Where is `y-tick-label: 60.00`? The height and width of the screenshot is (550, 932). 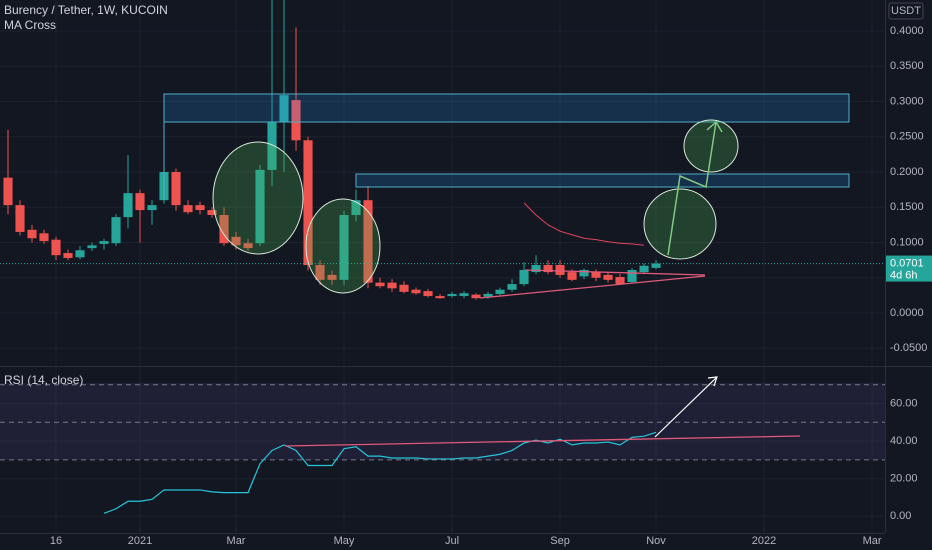
y-tick-label: 60.00 is located at coordinates (904, 403).